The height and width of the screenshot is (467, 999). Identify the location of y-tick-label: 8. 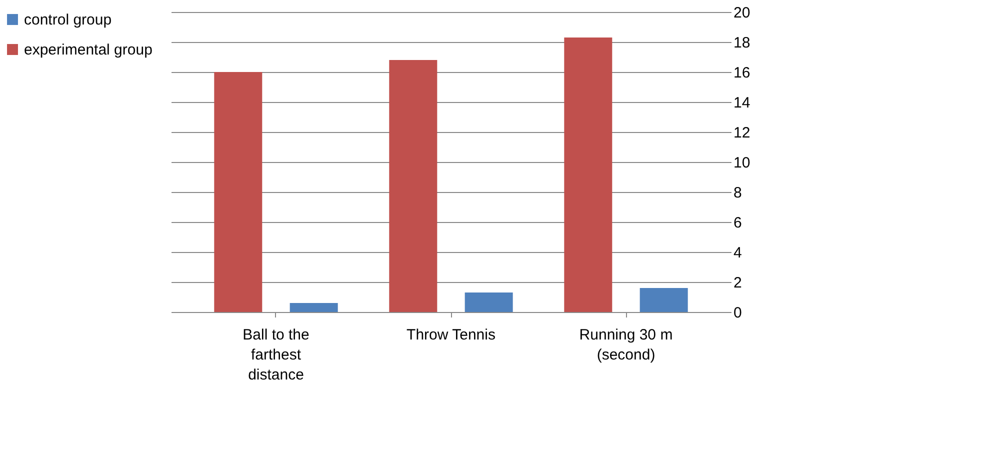
(738, 193).